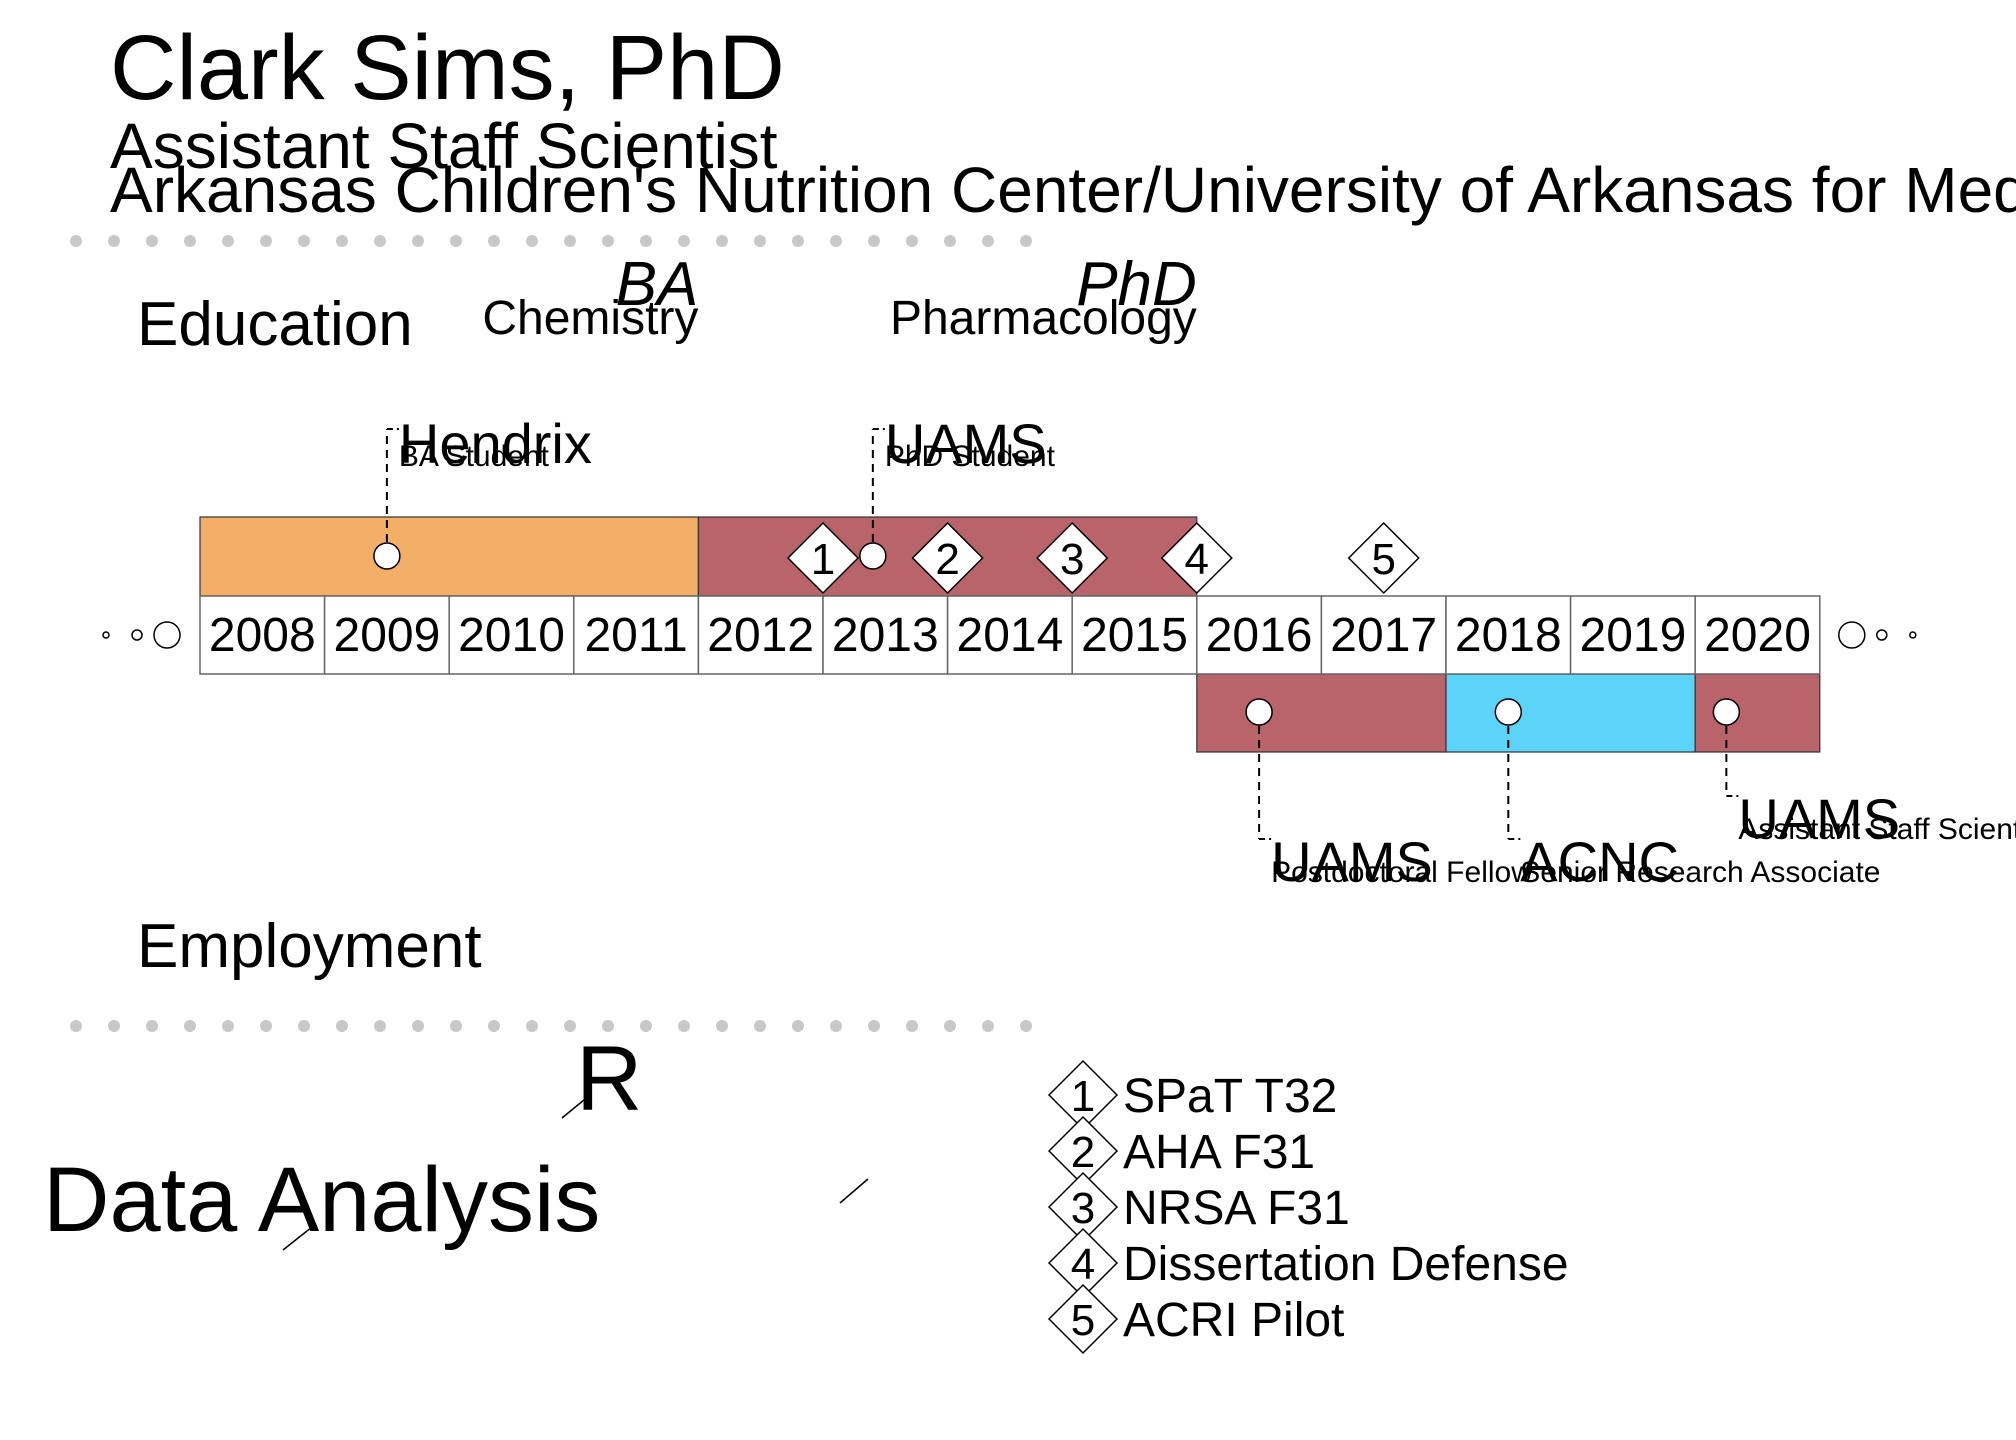 This screenshot has width=2016, height=1440. What do you see at coordinates (1043, 318) in the screenshot?
I see `degree-field: Pharmacology` at bounding box center [1043, 318].